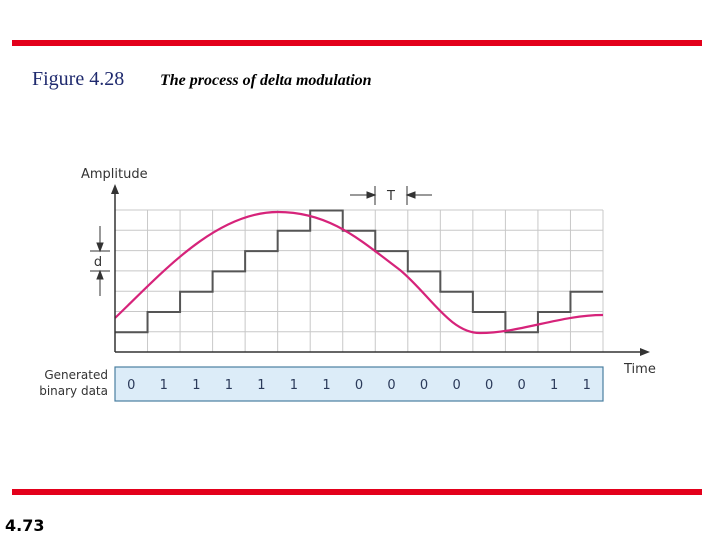 The width and height of the screenshot is (720, 540). I want to click on step-label: d, so click(98, 262).